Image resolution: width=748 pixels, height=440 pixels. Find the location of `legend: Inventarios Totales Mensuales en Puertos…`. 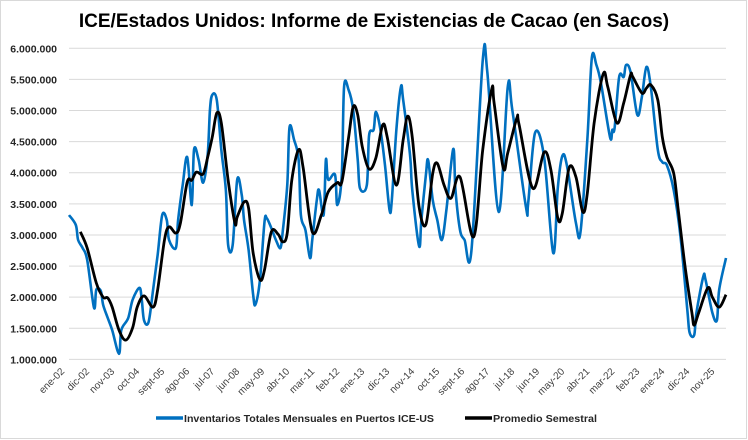

legend: Inventarios Totales Mensuales en Puertos… is located at coordinates (376, 419).